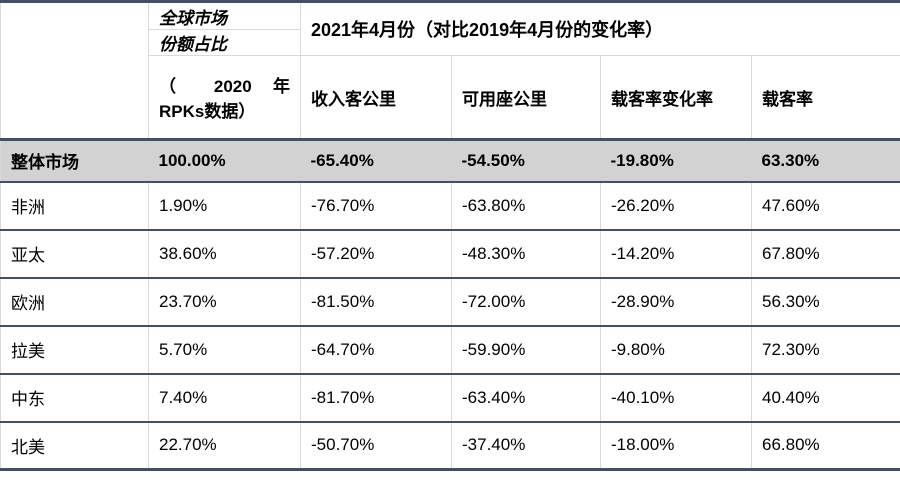  Describe the element at coordinates (825, 398) in the screenshot. I see `value-cell: 40.40%` at that location.